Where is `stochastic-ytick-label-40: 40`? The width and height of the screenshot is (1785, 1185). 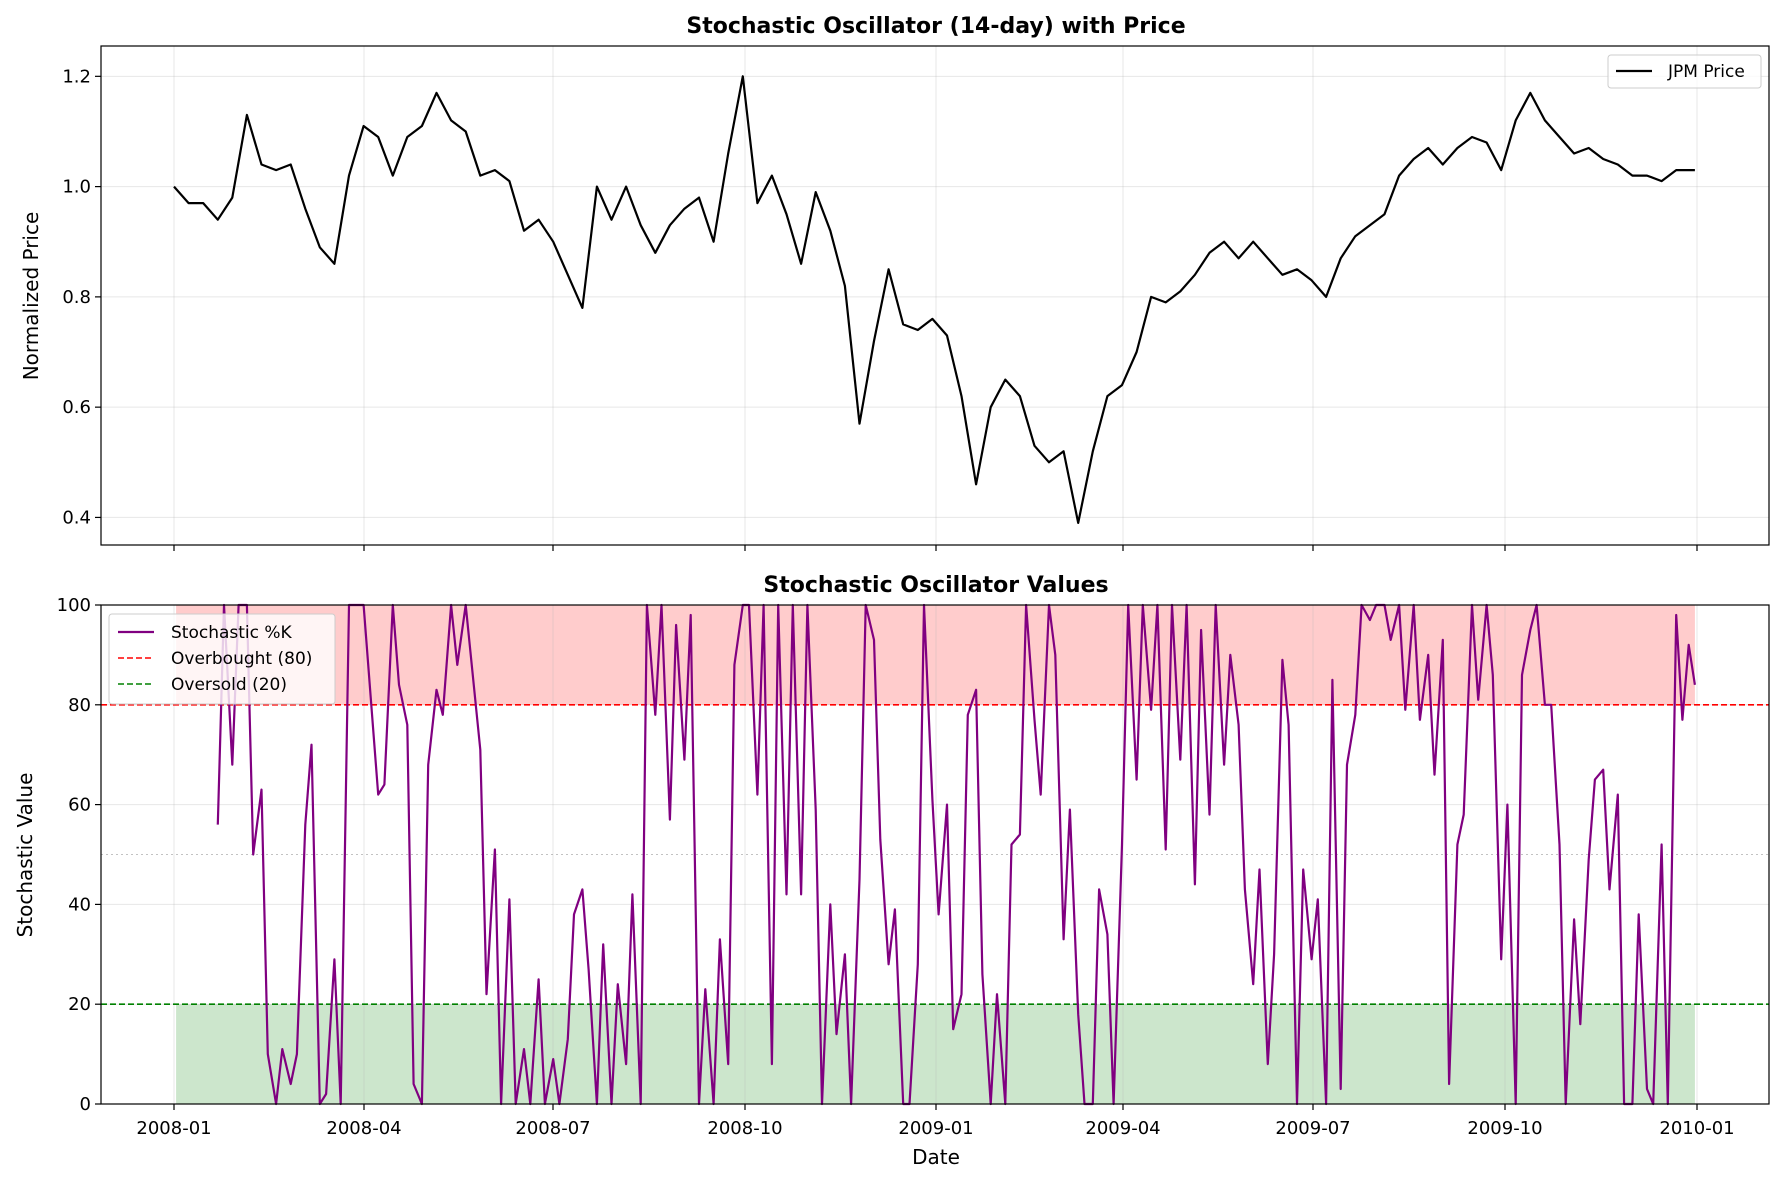 stochastic-ytick-label-40: 40 is located at coordinates (79, 904).